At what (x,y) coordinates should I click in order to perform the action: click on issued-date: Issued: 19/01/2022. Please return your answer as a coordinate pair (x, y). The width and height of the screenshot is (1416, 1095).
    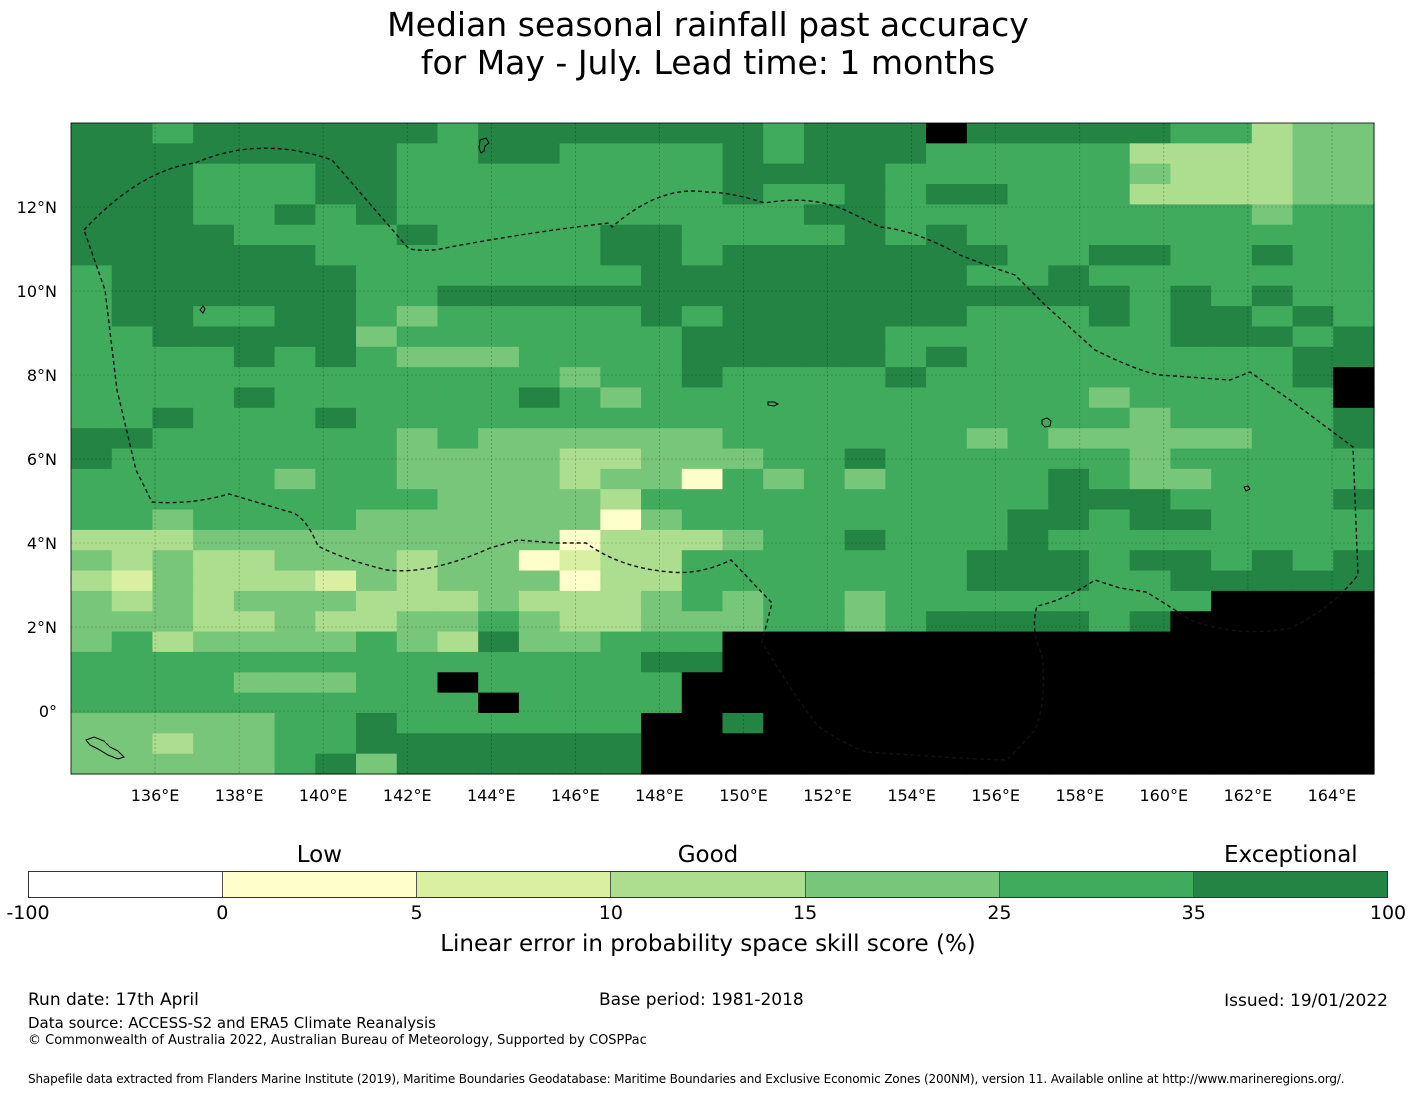
    Looking at the image, I should click on (1306, 1001).